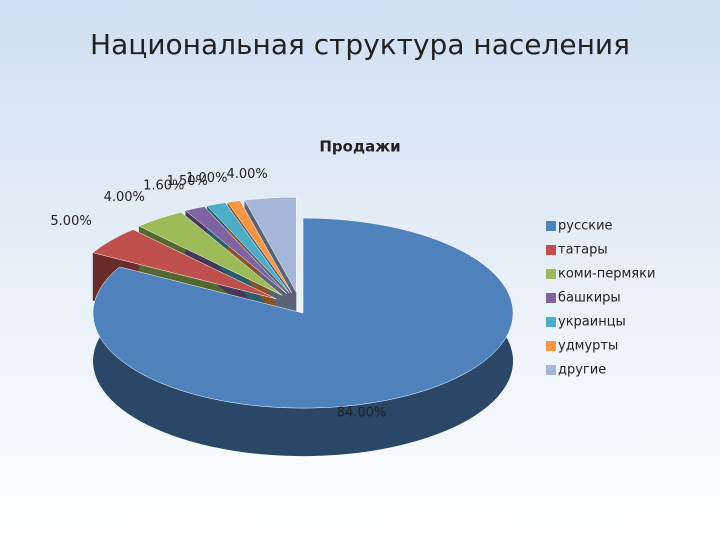 The image size is (720, 540). I want to click on data-label: 5.00%, so click(70, 221).